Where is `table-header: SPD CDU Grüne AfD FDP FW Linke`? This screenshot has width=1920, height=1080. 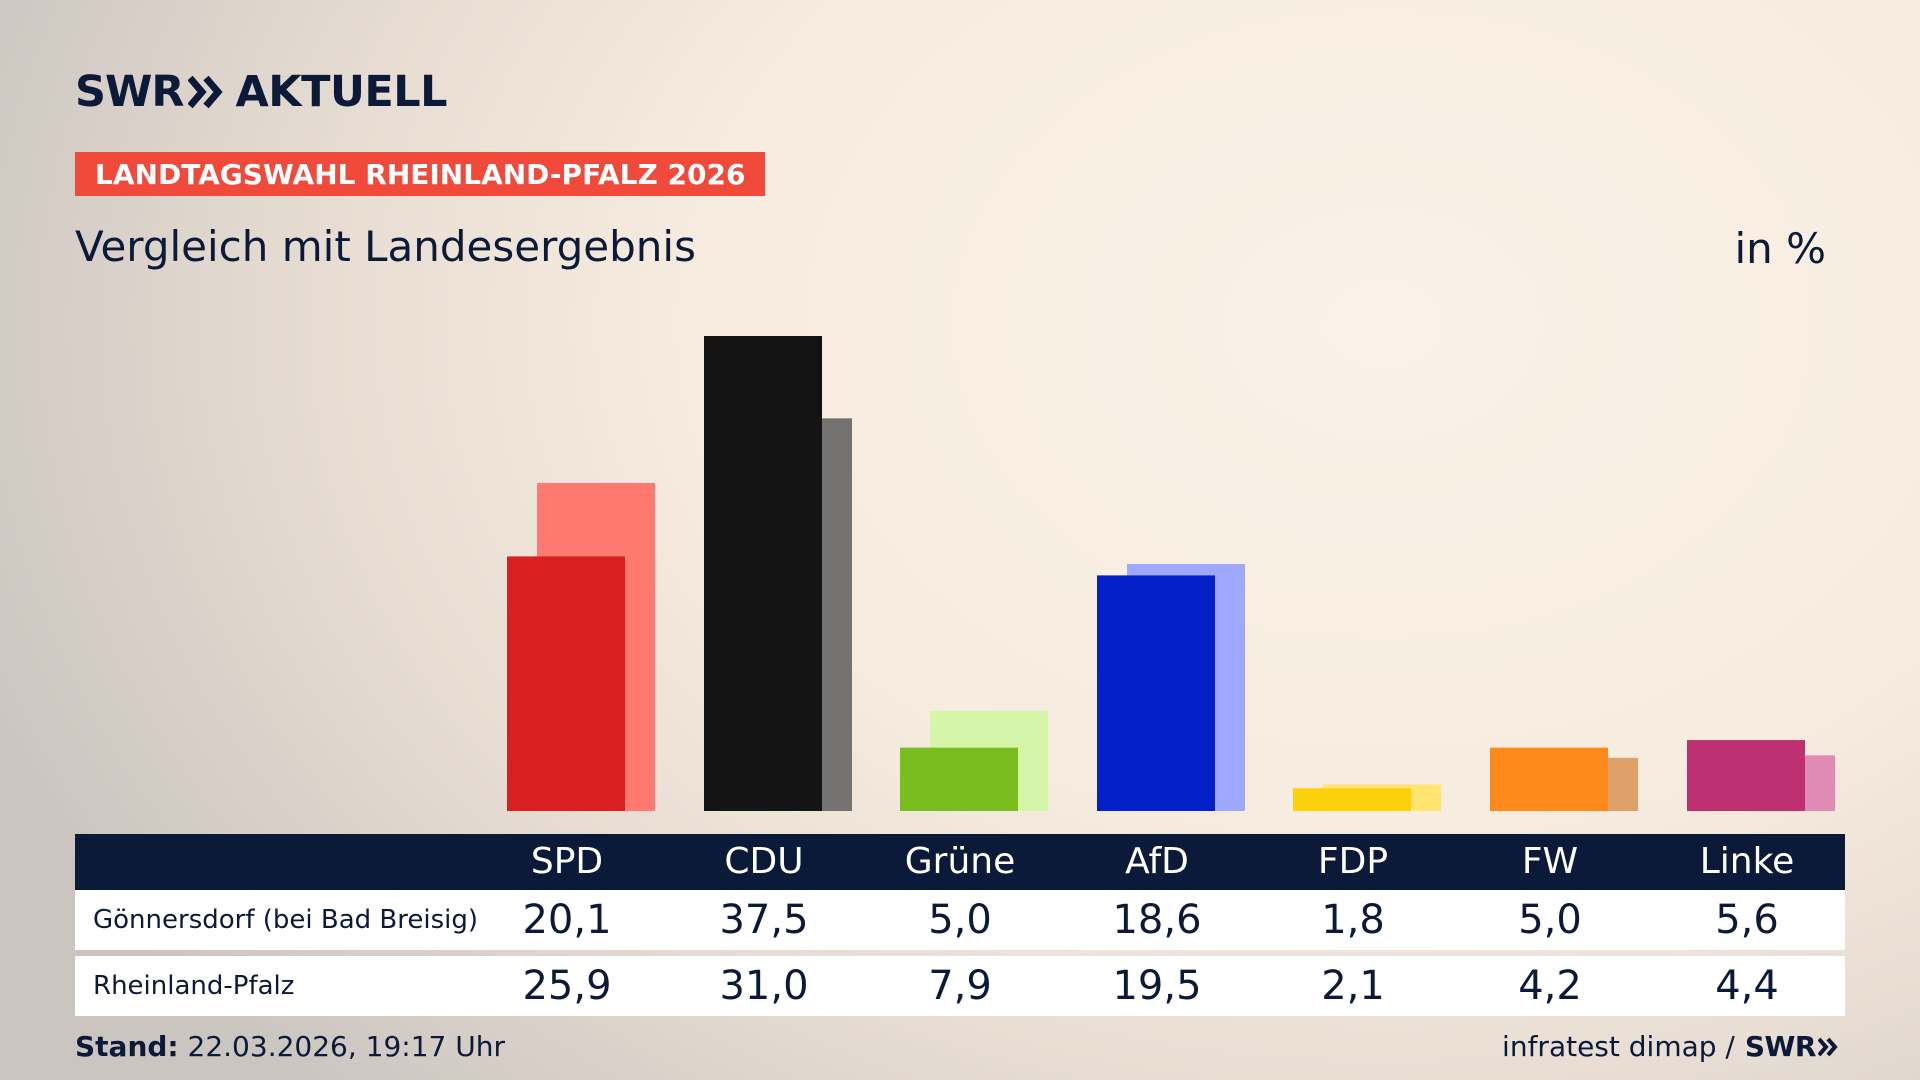 table-header: SPD CDU Grüne AfD FDP FW Linke is located at coordinates (960, 862).